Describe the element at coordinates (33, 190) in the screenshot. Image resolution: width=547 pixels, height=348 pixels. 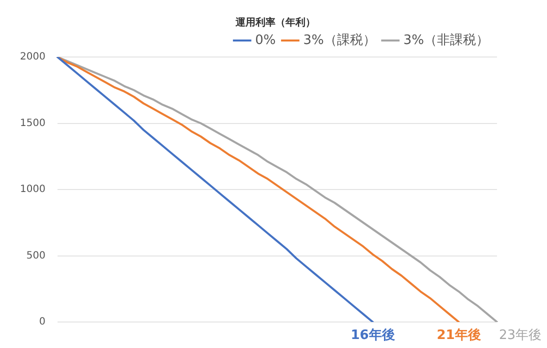
I see `y-tick-label: 1000` at that location.